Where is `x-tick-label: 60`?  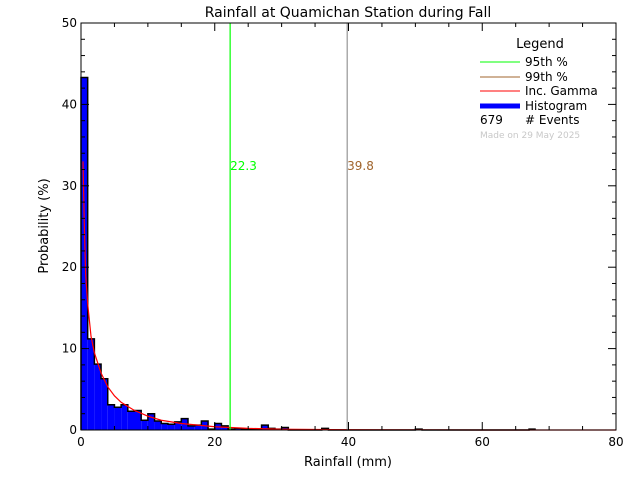 x-tick-label: 60 is located at coordinates (482, 442).